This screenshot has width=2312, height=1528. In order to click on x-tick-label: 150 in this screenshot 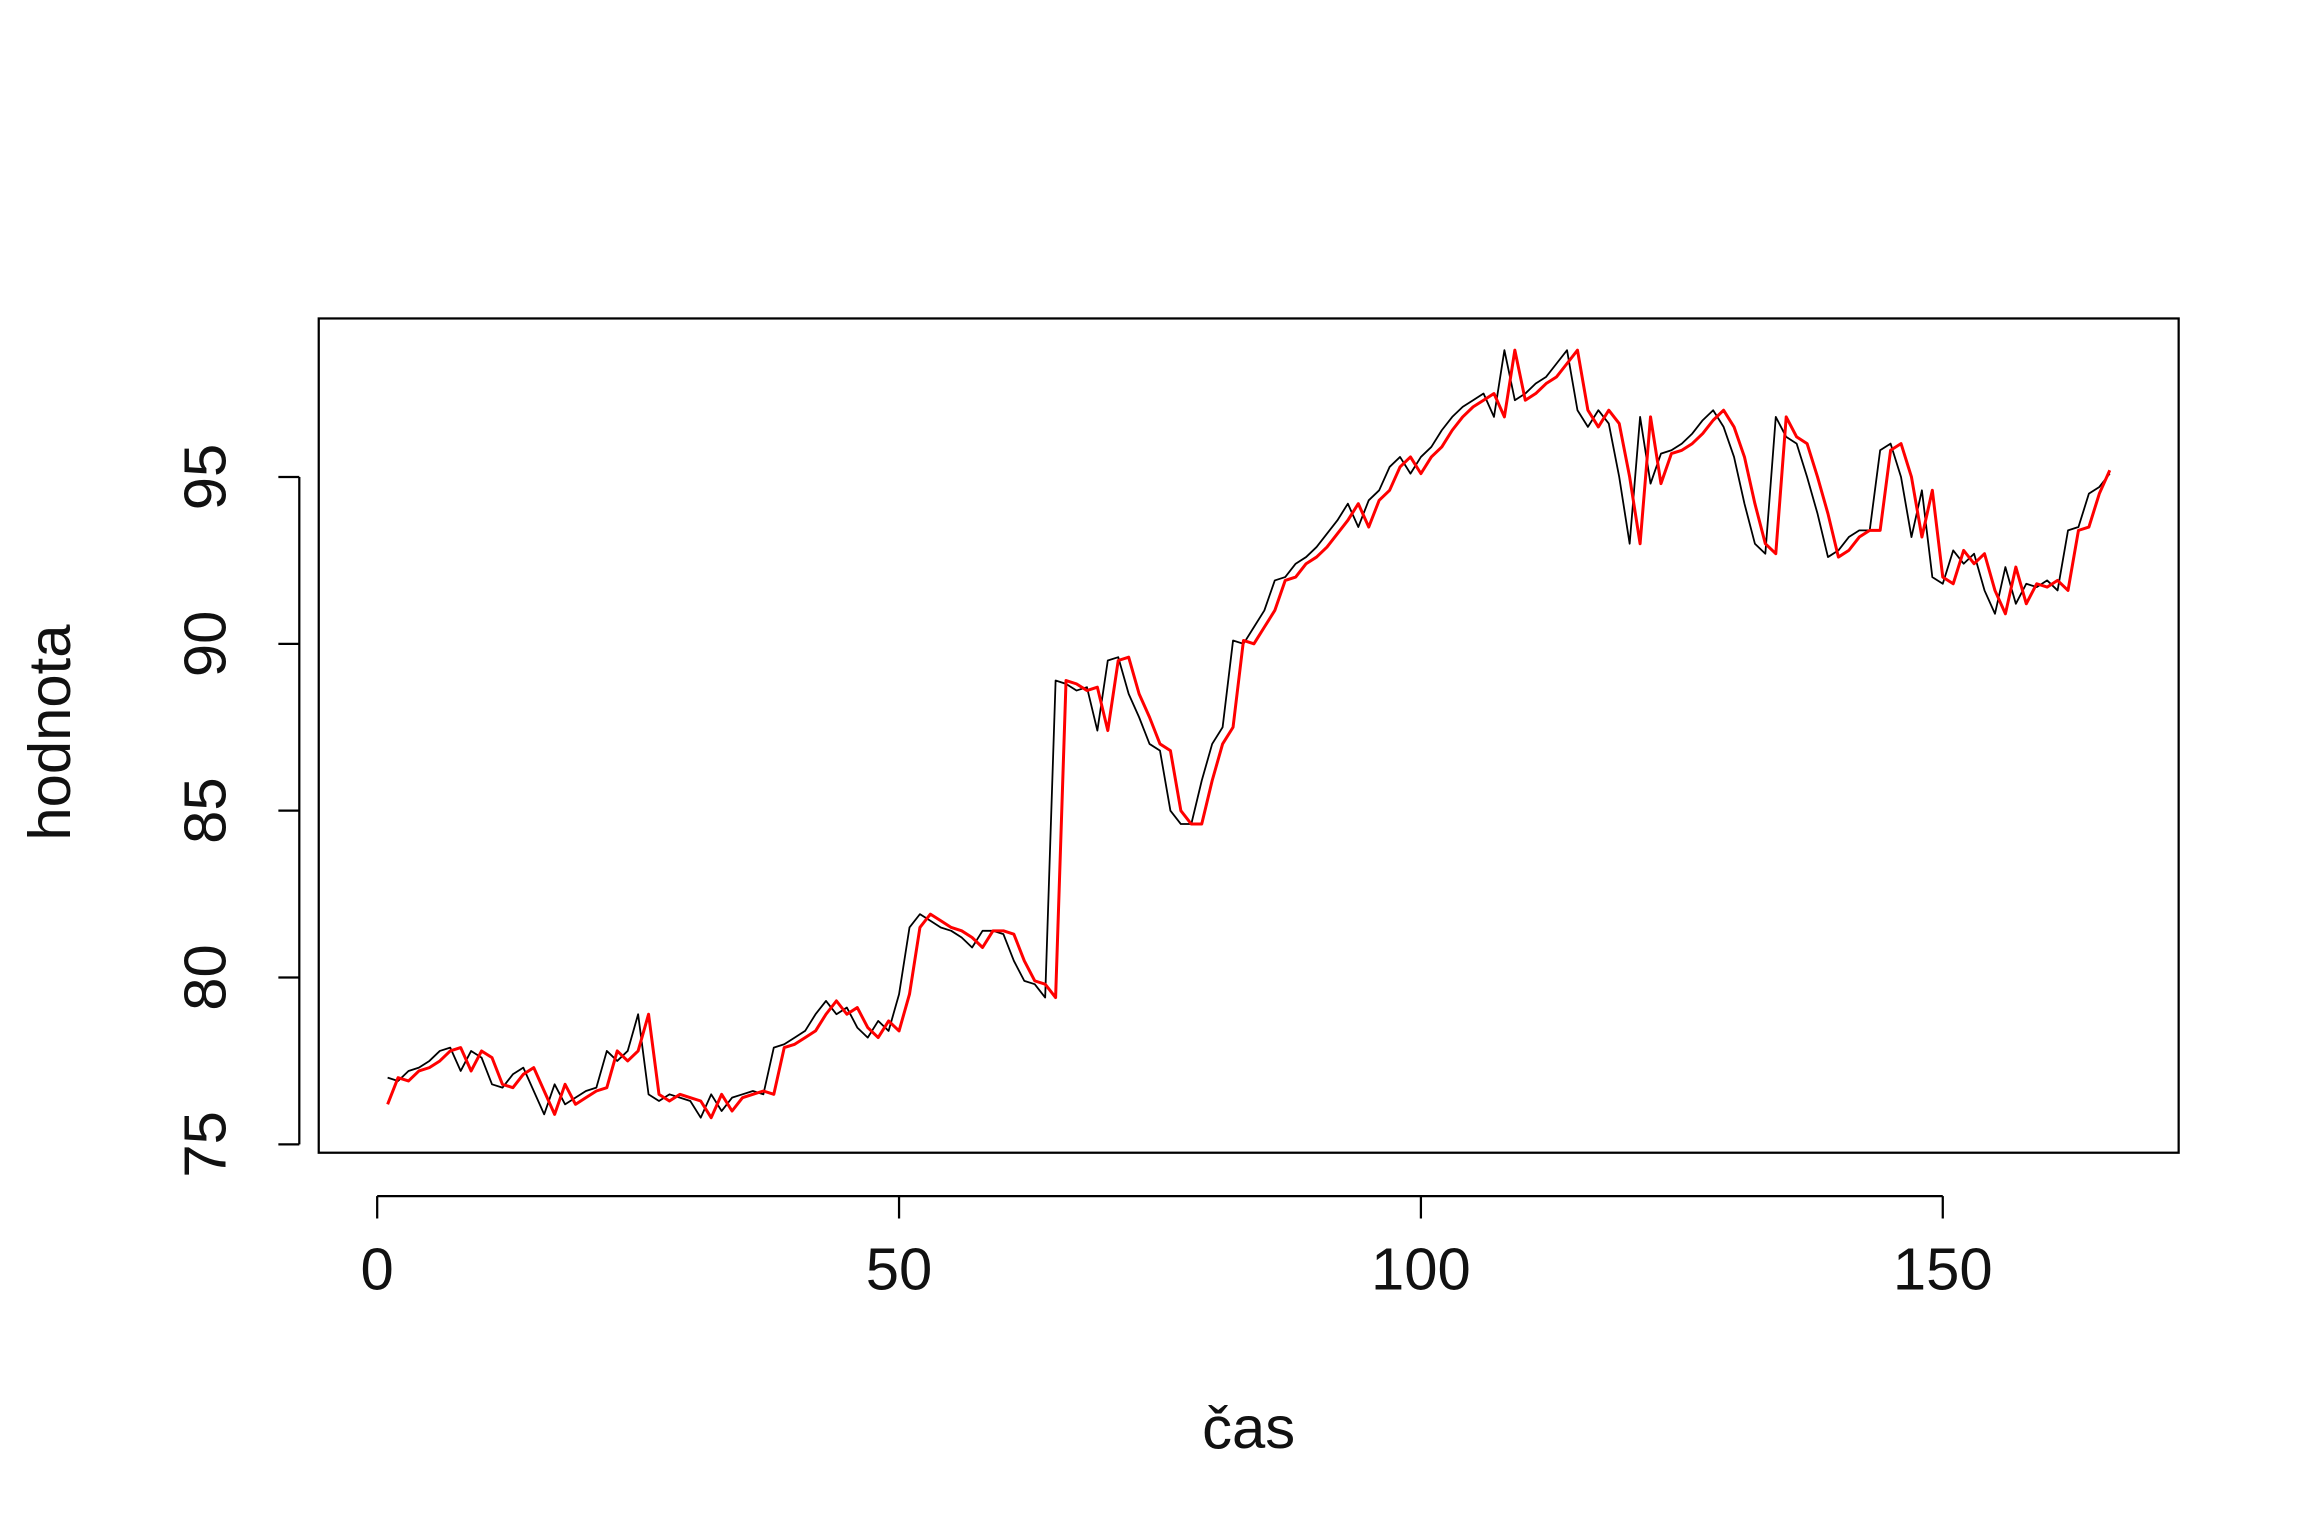, I will do `click(1943, 1269)`.